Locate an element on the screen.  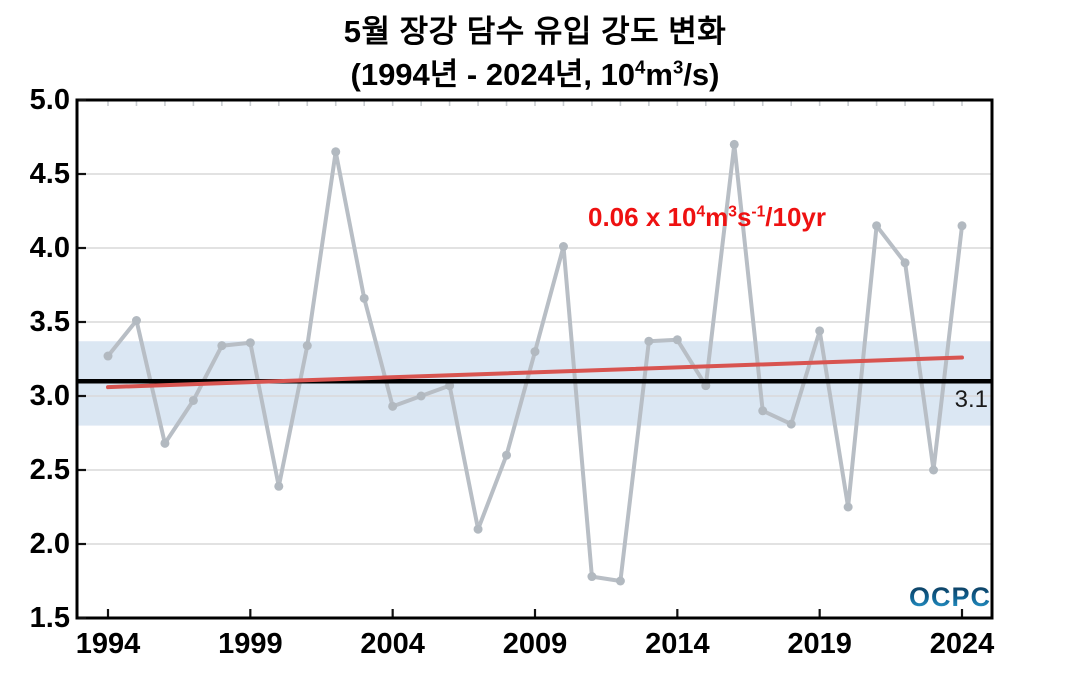
subtitle-sup-3: 3 is located at coordinates (678, 67).